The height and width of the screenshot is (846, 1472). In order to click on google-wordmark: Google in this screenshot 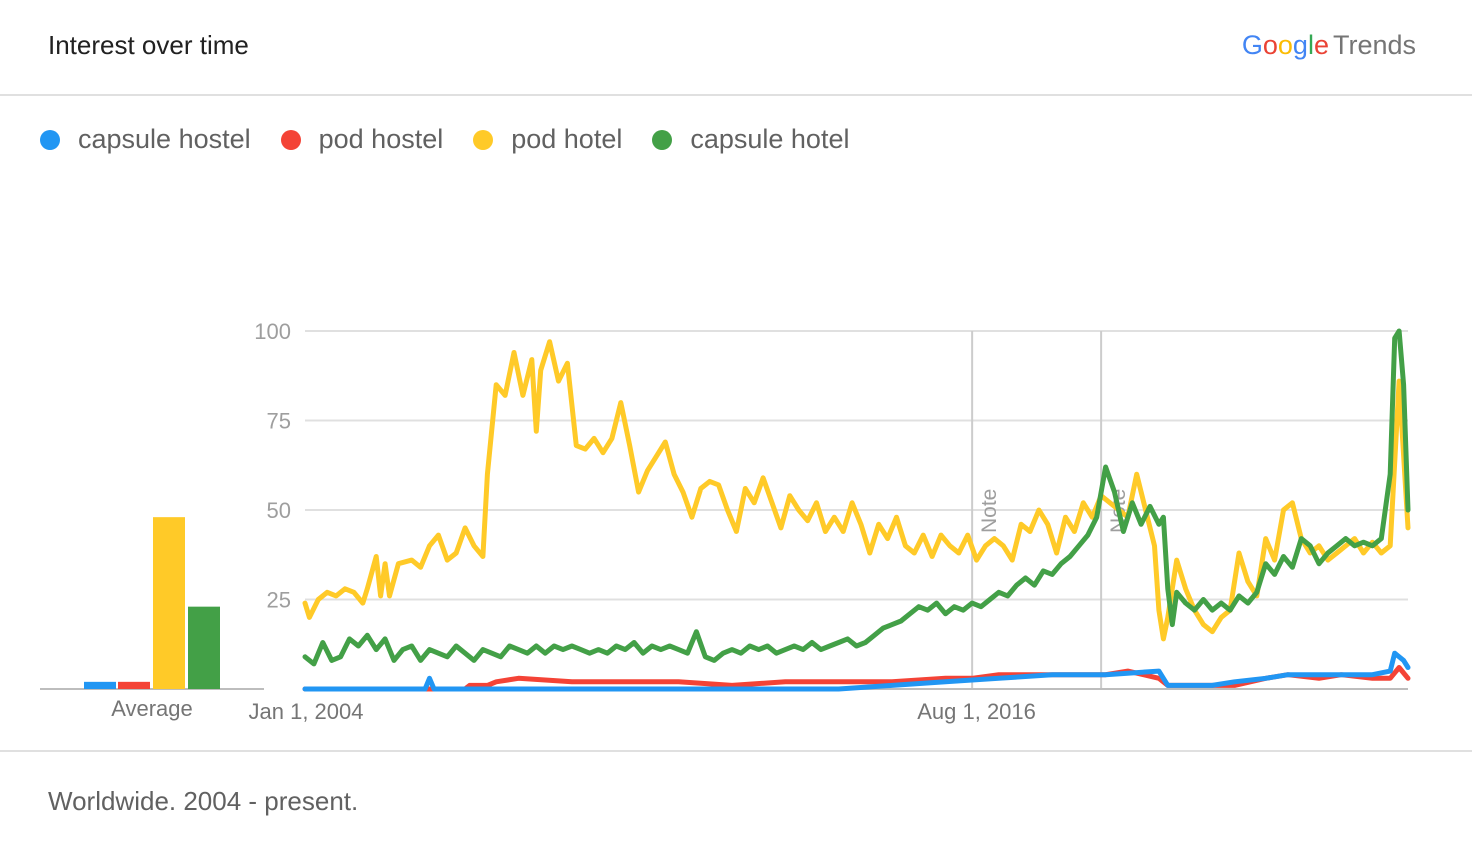, I will do `click(1285, 45)`.